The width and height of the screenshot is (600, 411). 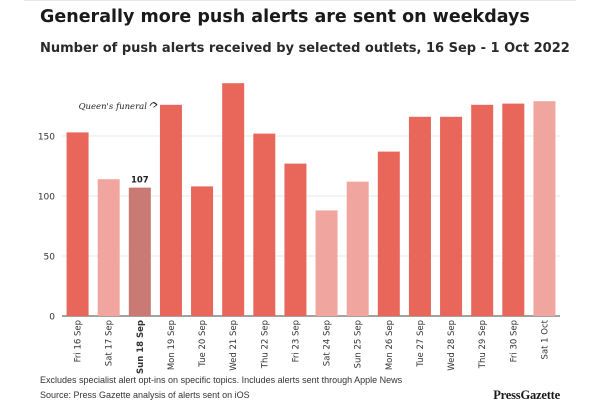 I want to click on y-tick-label: 150, so click(x=46, y=138).